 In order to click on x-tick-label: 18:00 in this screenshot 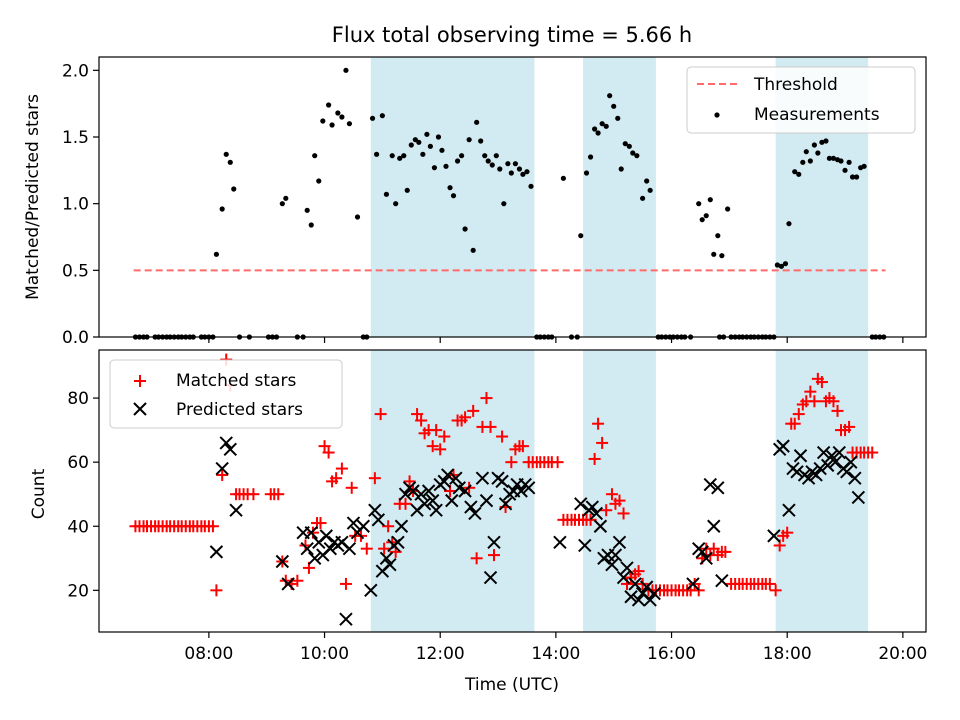, I will do `click(787, 654)`.